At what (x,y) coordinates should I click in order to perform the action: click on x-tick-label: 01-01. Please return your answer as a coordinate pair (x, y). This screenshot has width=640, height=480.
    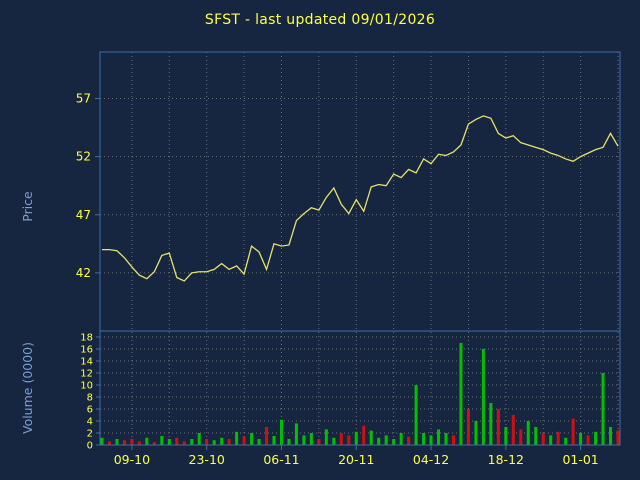
    Looking at the image, I should click on (580, 459).